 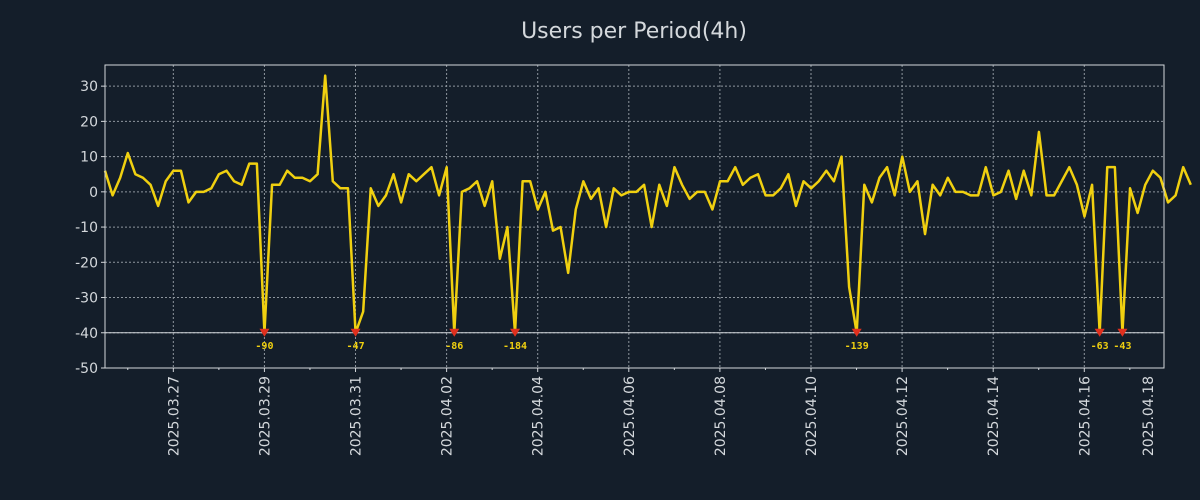 What do you see at coordinates (356, 346) in the screenshot?
I see `outlier-label: -47` at bounding box center [356, 346].